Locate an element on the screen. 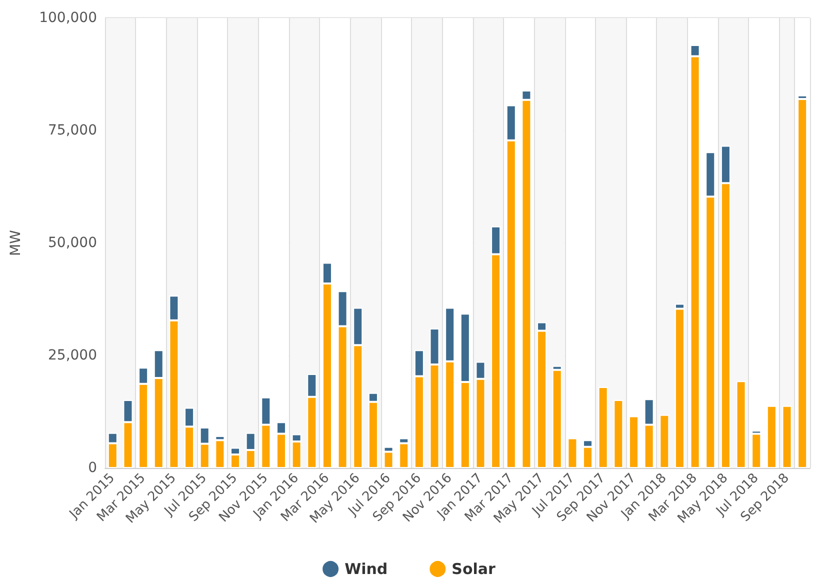 The image size is (816, 586). y-axis-title: MW is located at coordinates (16, 243).